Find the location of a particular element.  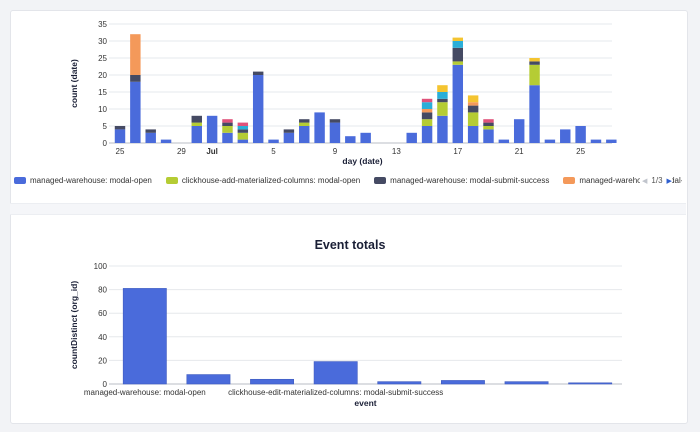

y-tick-label: 25 is located at coordinates (102, 58).